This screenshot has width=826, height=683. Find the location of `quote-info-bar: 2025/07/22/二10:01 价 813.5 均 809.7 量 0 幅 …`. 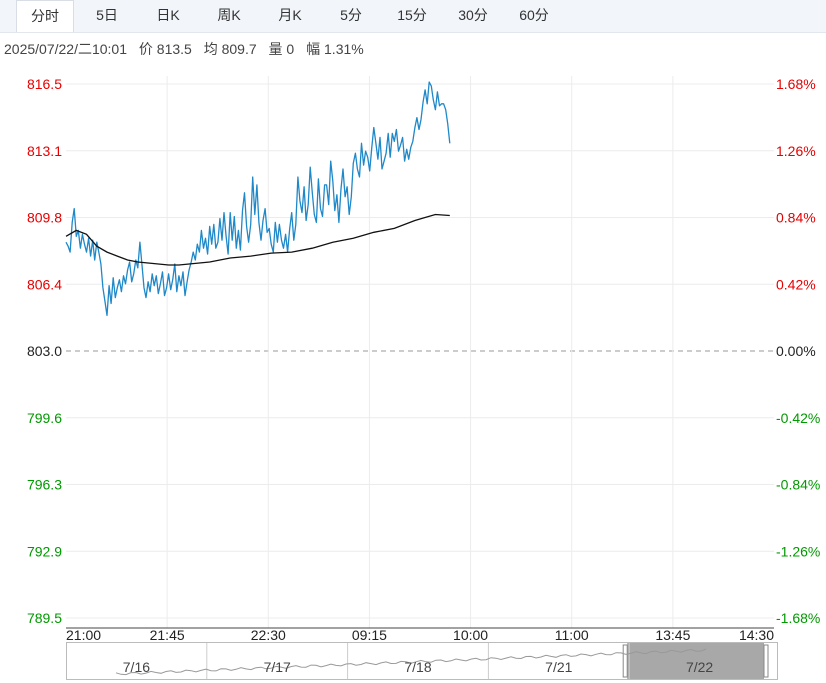

quote-info-bar: 2025/07/22/二10:01 价 813.5 均 809.7 量 0 幅 … is located at coordinates (188, 49).